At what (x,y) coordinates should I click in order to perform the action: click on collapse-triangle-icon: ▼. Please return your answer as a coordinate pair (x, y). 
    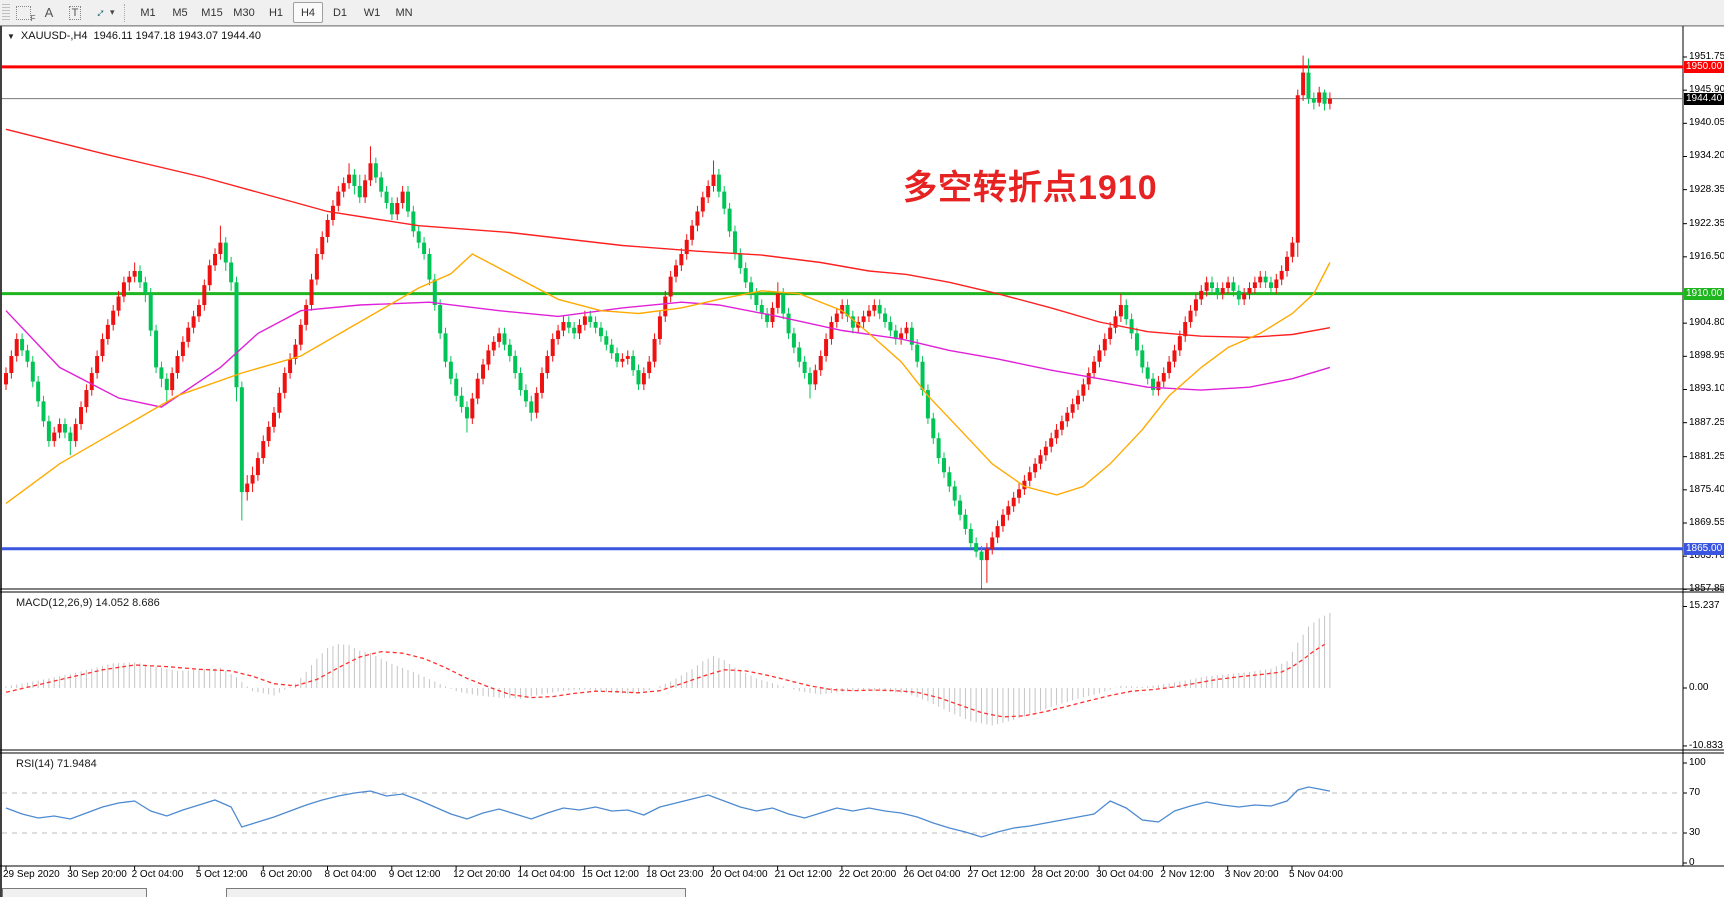
    Looking at the image, I should click on (11, 36).